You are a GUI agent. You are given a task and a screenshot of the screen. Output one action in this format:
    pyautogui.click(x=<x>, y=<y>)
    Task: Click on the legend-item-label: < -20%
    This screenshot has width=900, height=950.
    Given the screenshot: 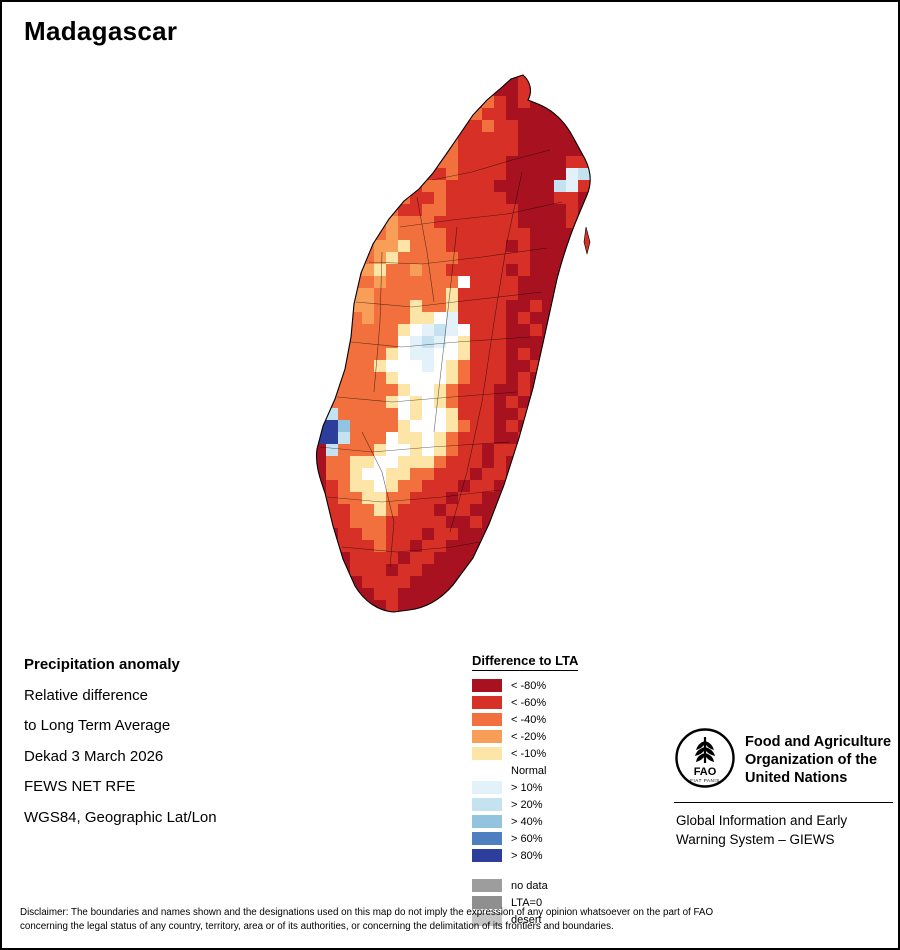 What is the action you would take?
    pyautogui.click(x=529, y=736)
    